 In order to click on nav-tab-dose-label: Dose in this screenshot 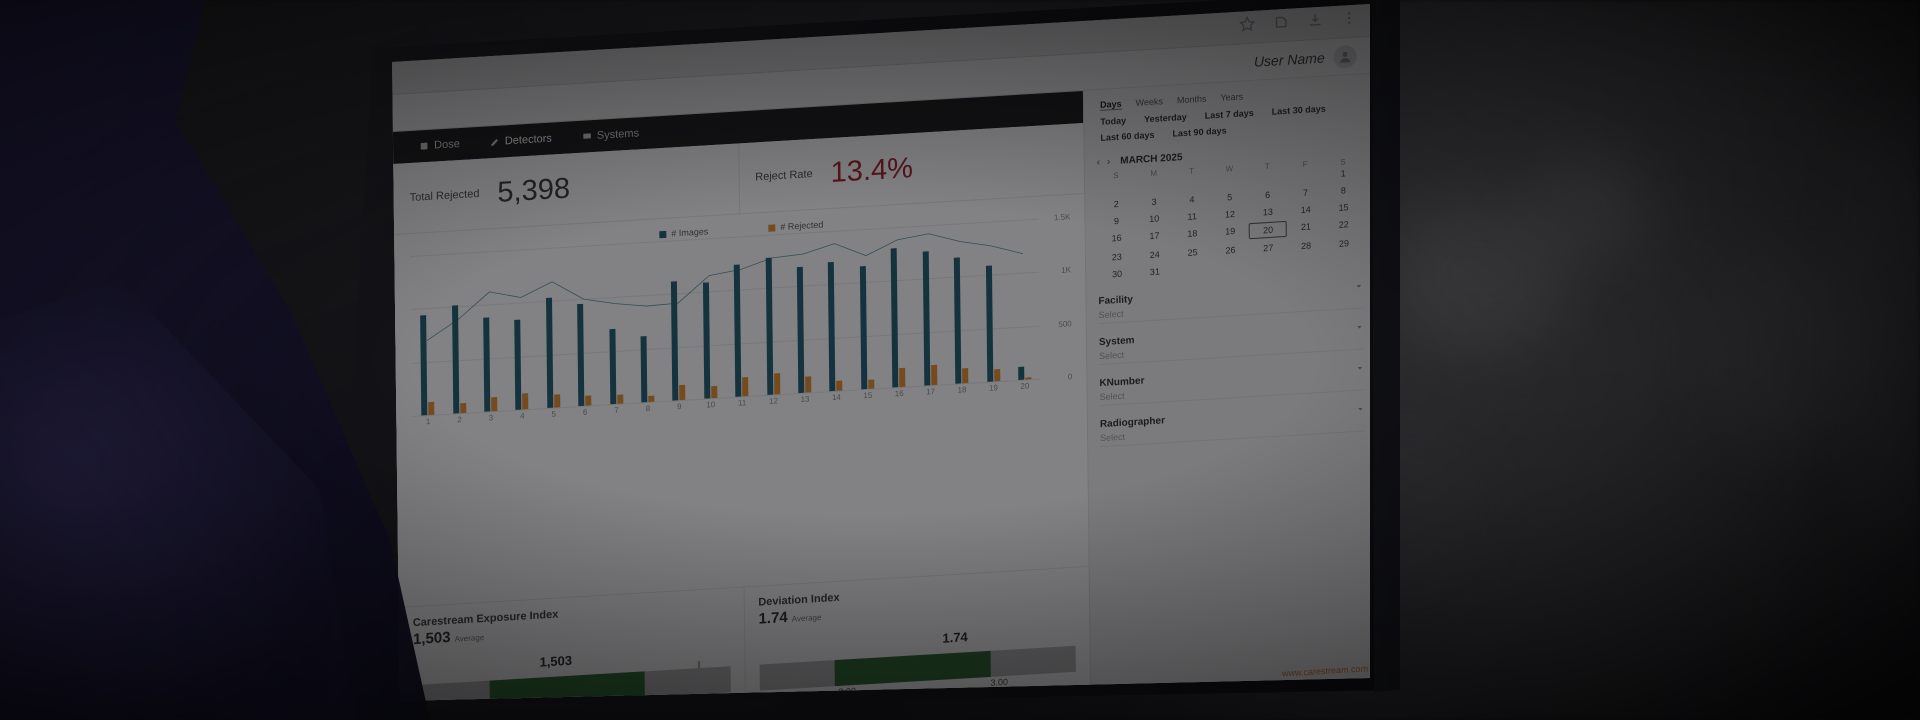, I will do `click(447, 145)`.